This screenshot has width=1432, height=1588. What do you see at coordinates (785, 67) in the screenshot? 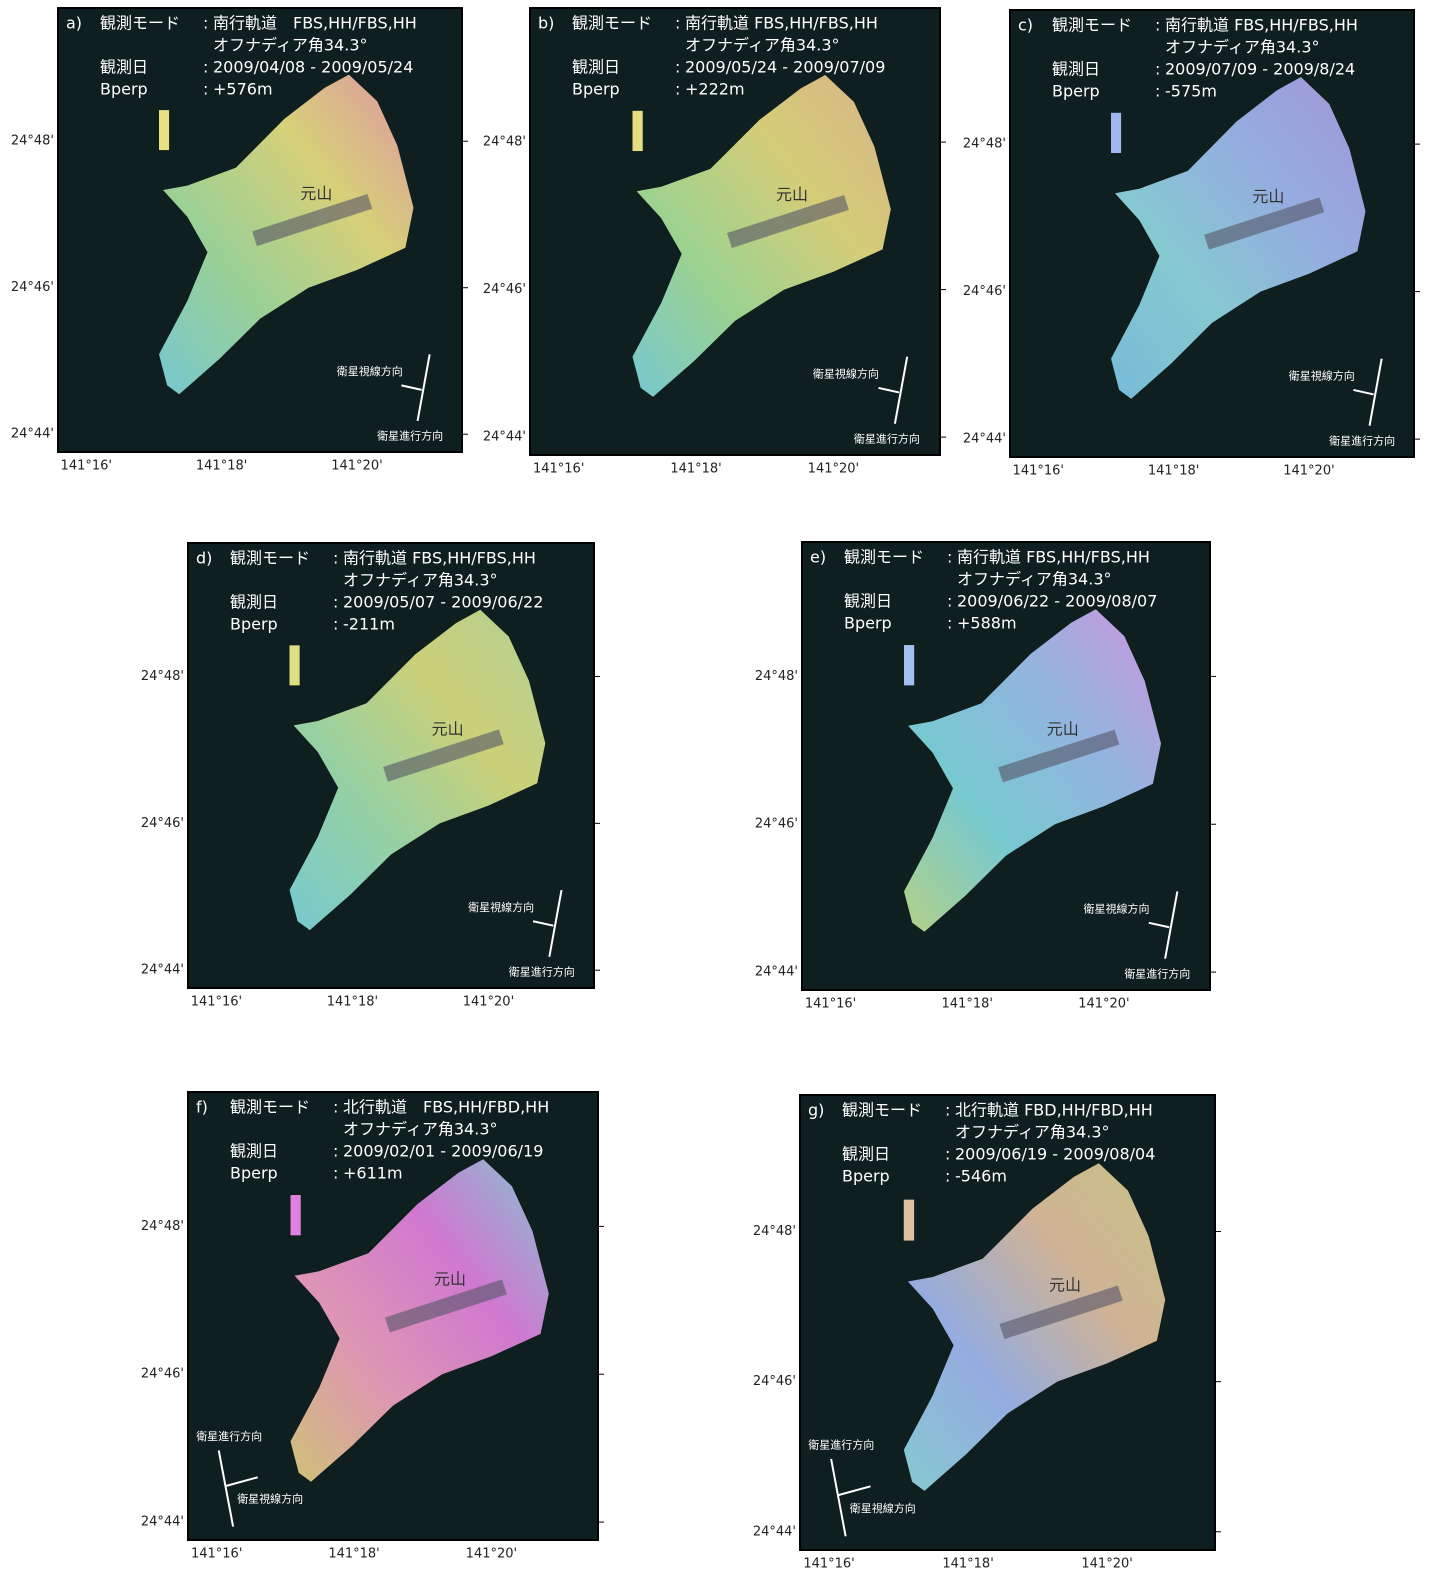
I see `field-value: 2009/05/24 - 2009/07/09` at bounding box center [785, 67].